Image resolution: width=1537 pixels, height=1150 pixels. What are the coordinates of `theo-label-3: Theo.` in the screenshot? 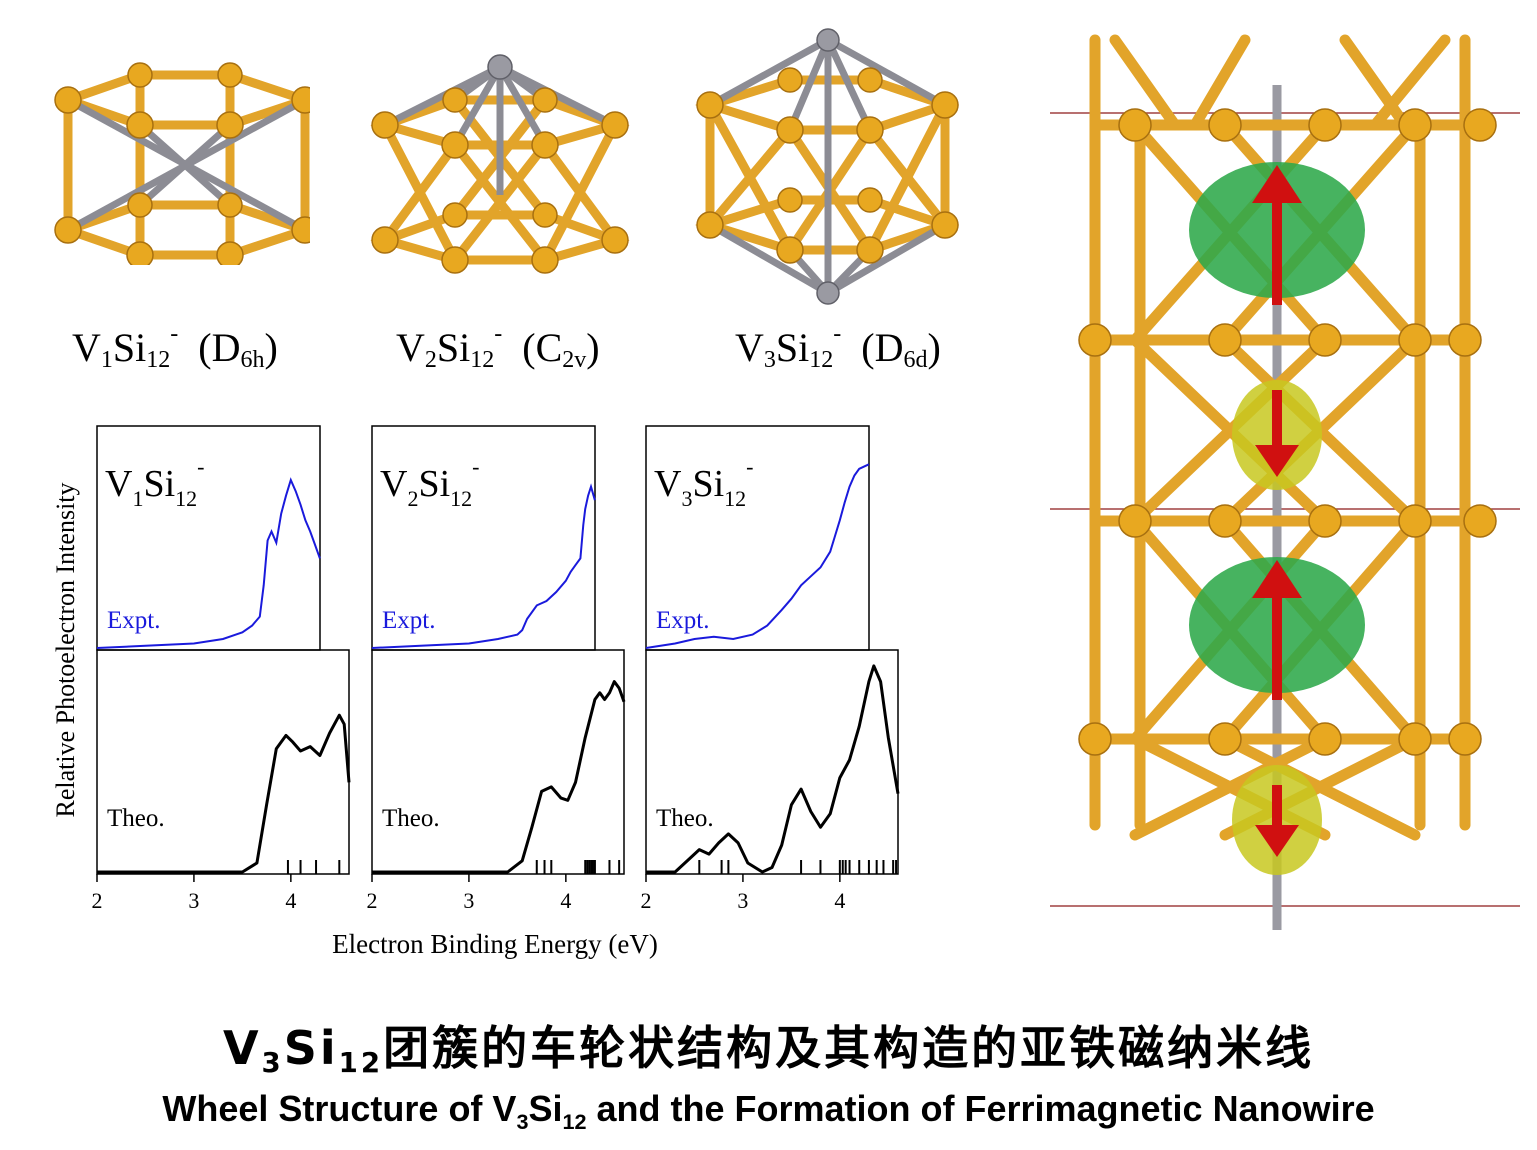 It's located at (685, 818).